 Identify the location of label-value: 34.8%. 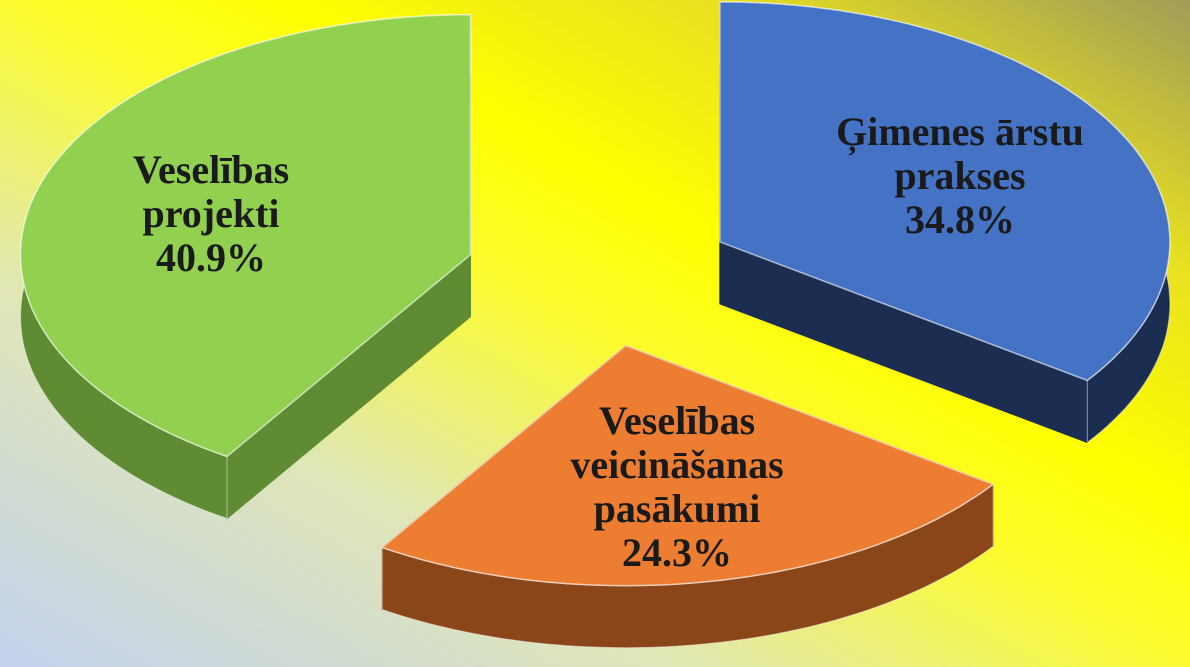
(960, 219).